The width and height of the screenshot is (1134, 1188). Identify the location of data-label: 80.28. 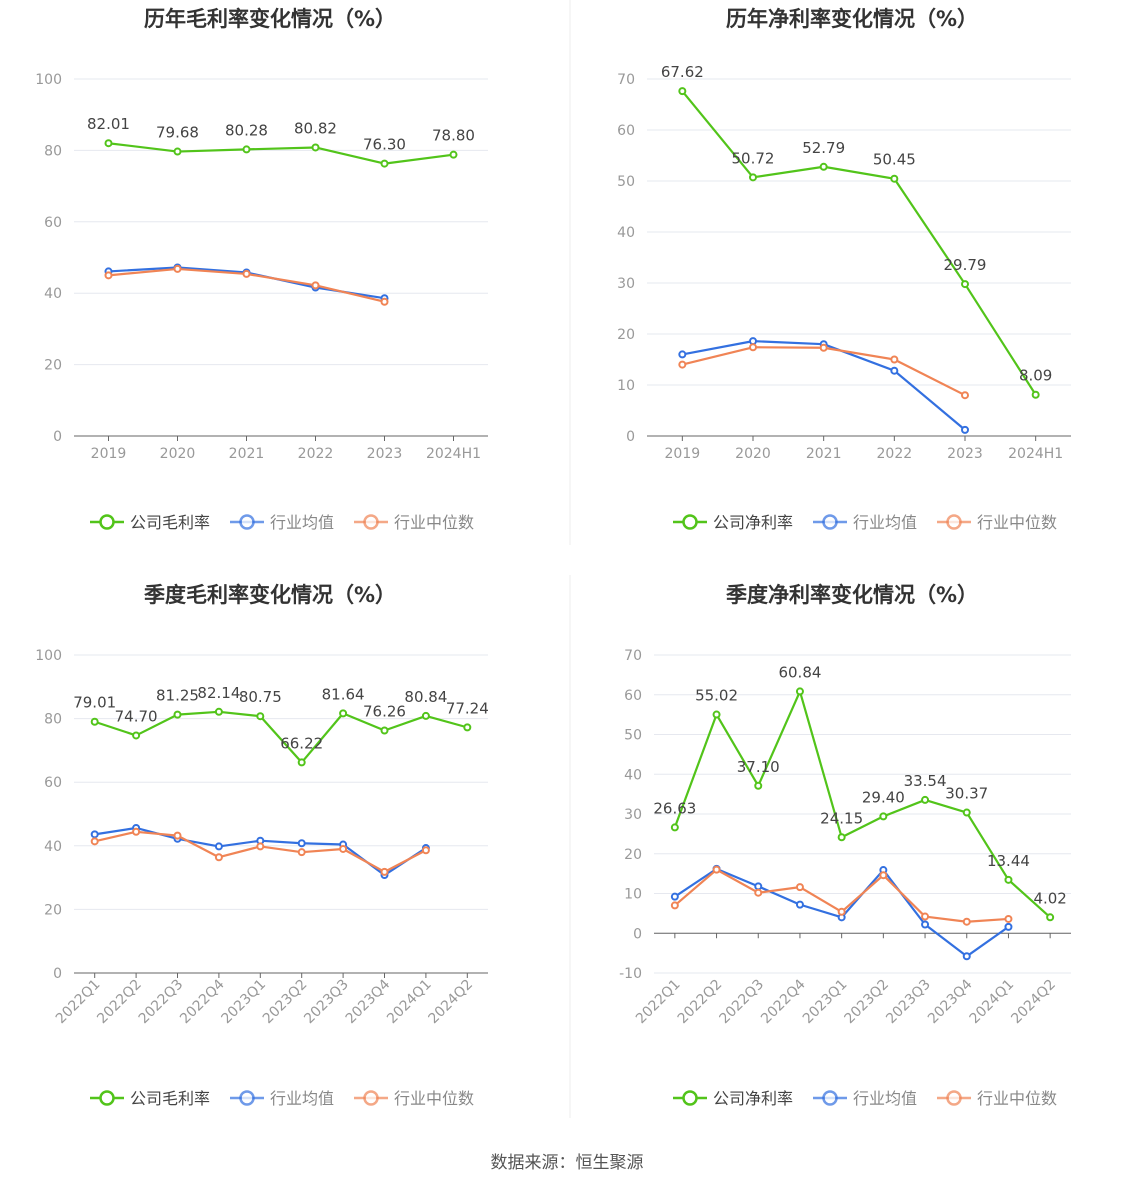
(246, 130).